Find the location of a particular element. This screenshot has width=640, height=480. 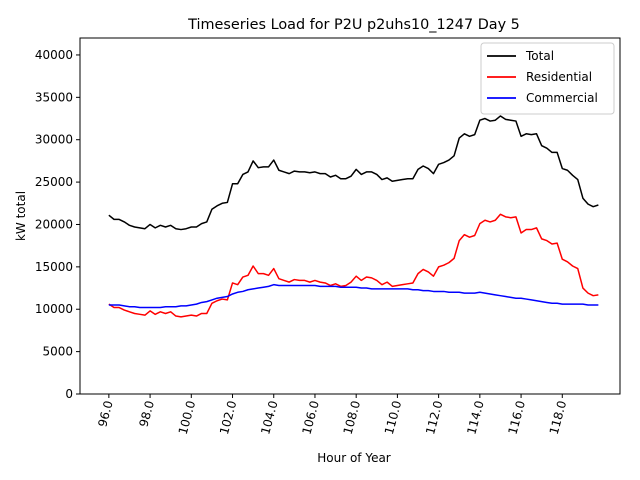

x-axis-label: Hour of Year is located at coordinates (354, 458).